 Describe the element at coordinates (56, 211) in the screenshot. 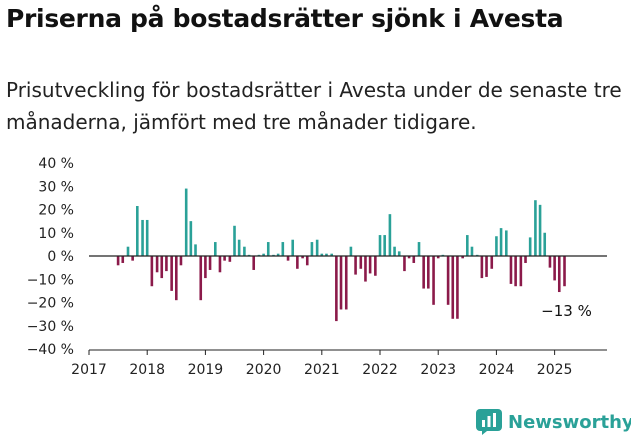

I see `y-tick-label: 20 %` at that location.